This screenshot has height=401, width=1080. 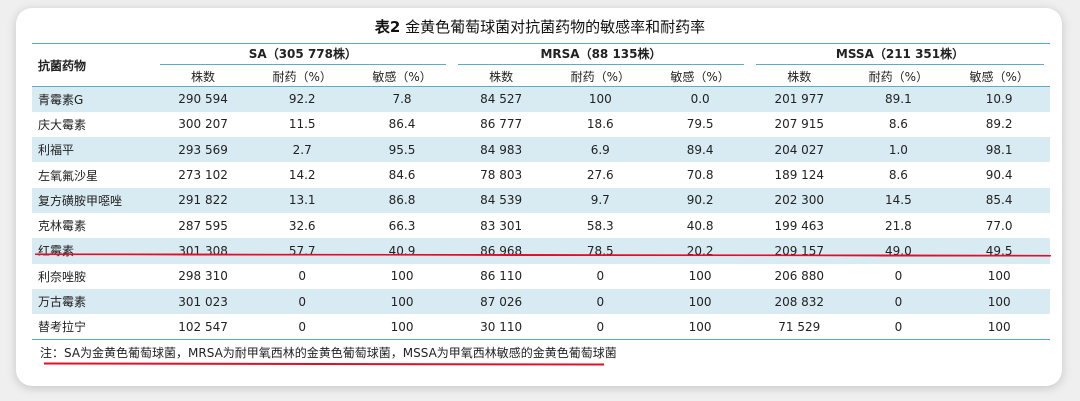 I want to click on cell: 86 777, so click(x=501, y=124).